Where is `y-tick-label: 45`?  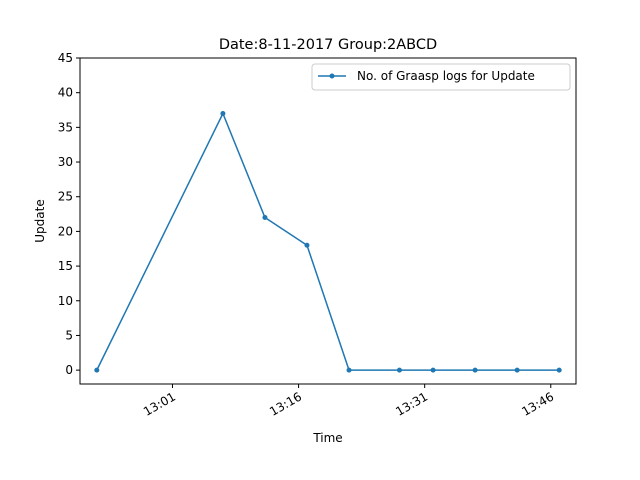
y-tick-label: 45 is located at coordinates (65, 58).